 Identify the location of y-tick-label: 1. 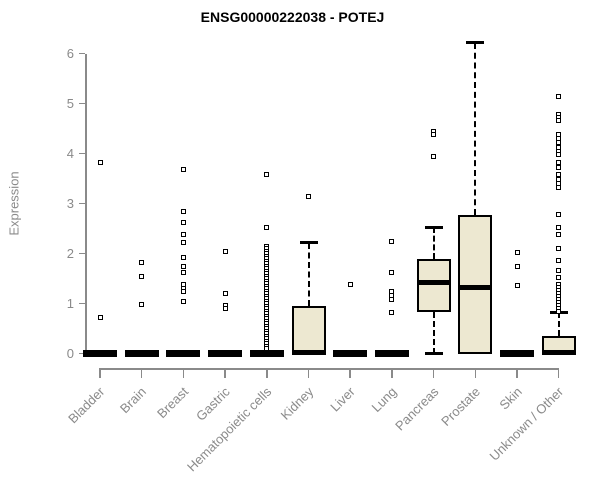
(70, 303).